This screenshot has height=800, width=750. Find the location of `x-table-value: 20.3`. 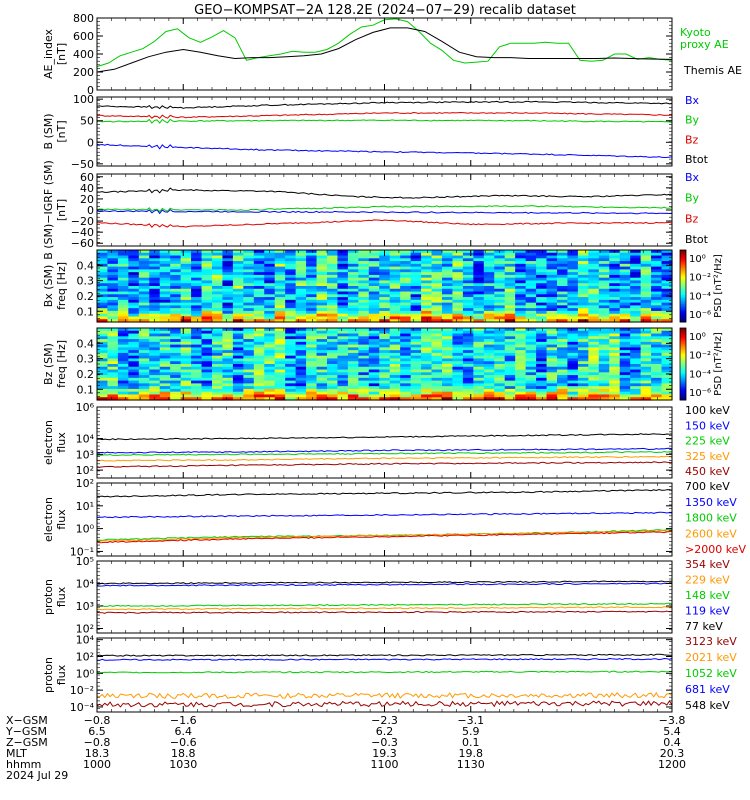

x-table-value: 20.3 is located at coordinates (672, 753).